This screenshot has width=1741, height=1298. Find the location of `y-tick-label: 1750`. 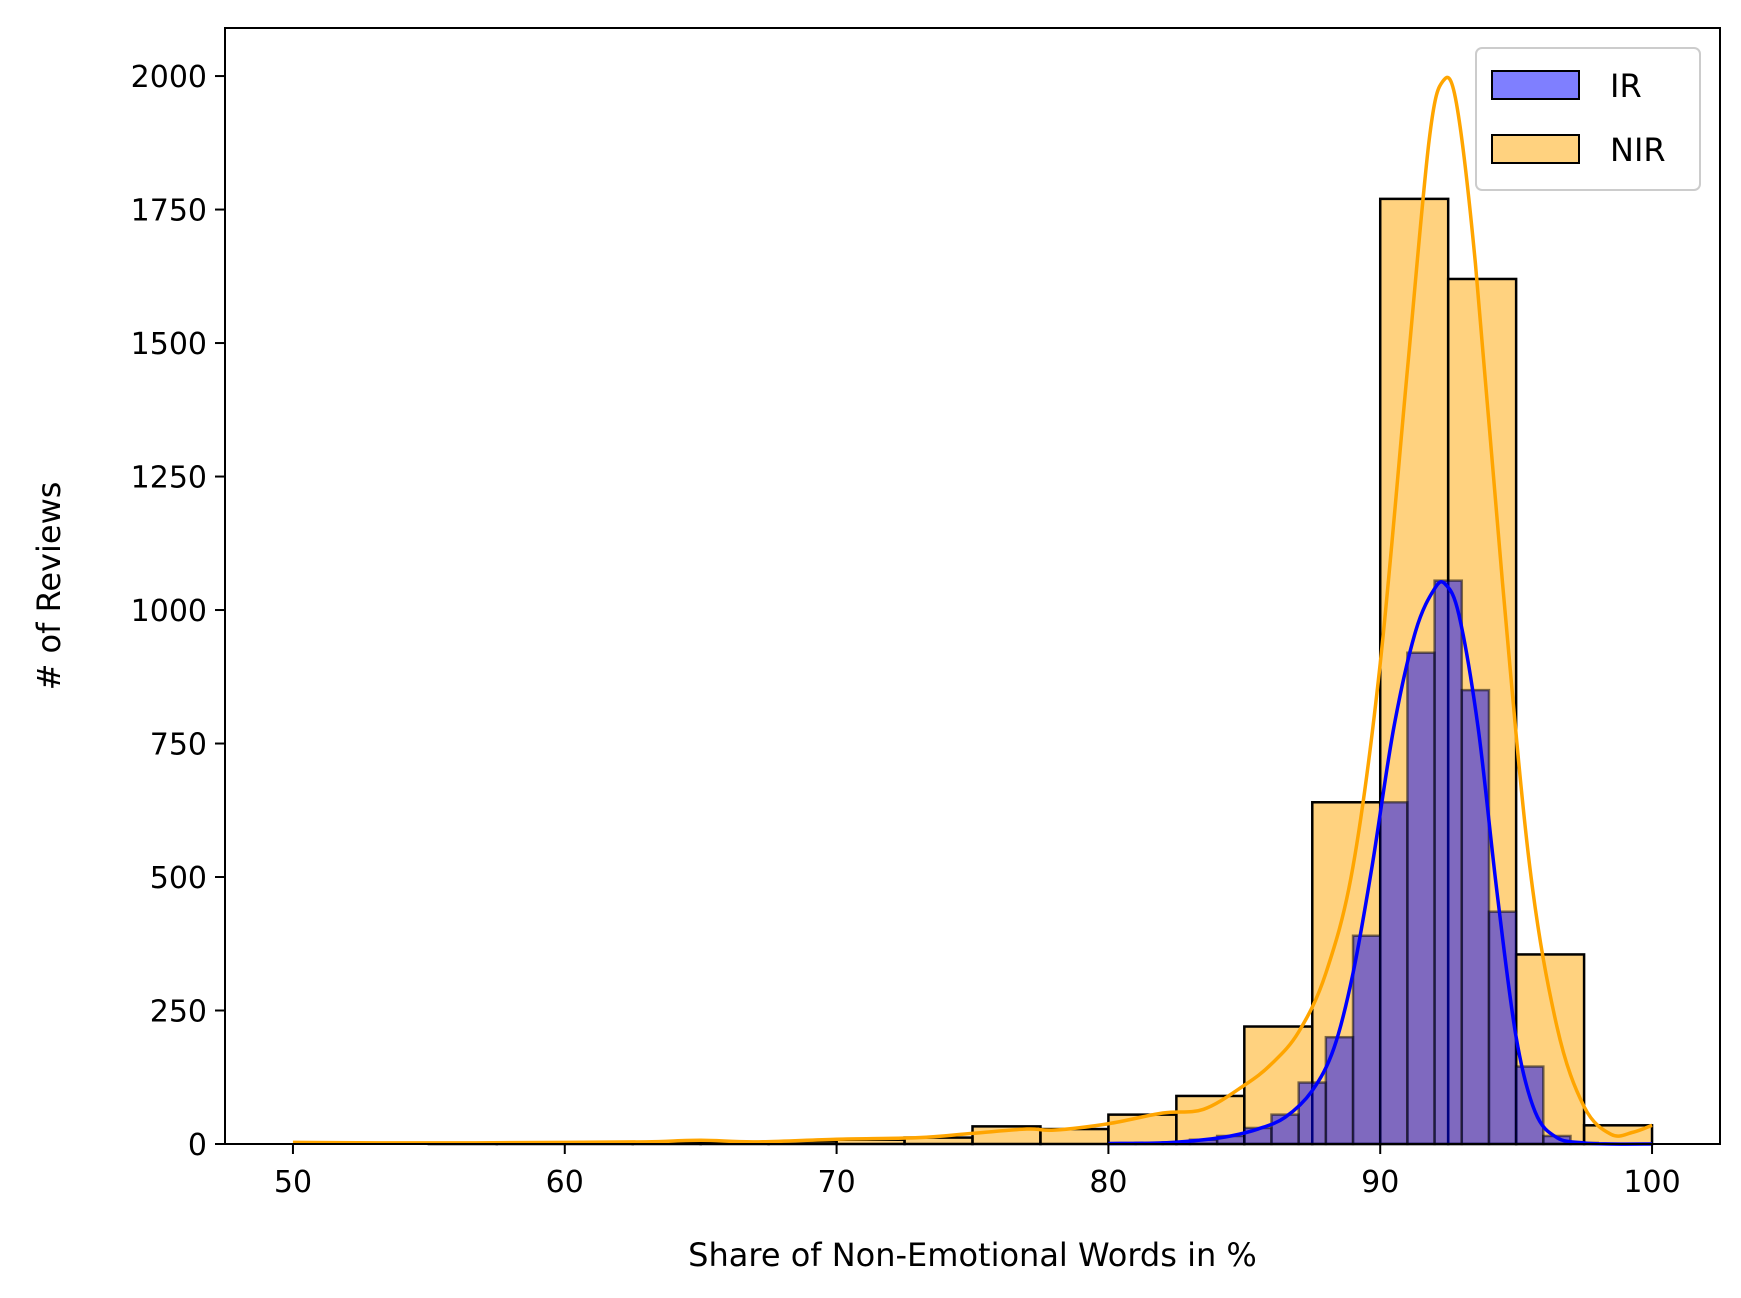

y-tick-label: 1750 is located at coordinates (169, 211).